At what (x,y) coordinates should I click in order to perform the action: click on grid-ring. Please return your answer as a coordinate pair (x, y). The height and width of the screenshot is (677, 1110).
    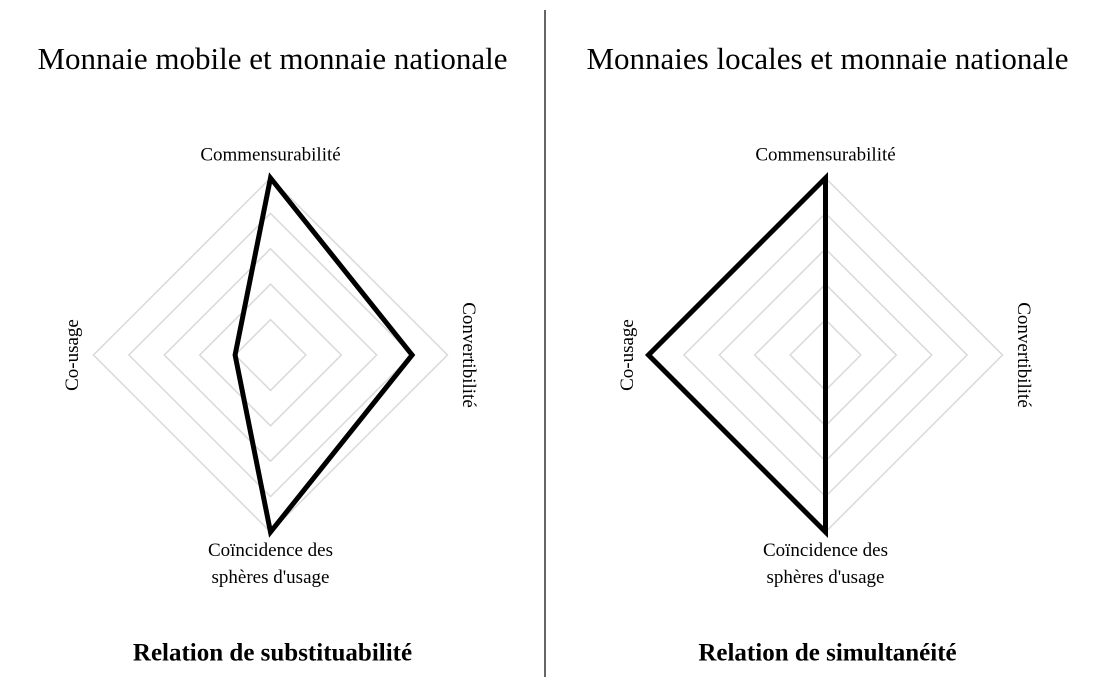
    Looking at the image, I should click on (270, 355).